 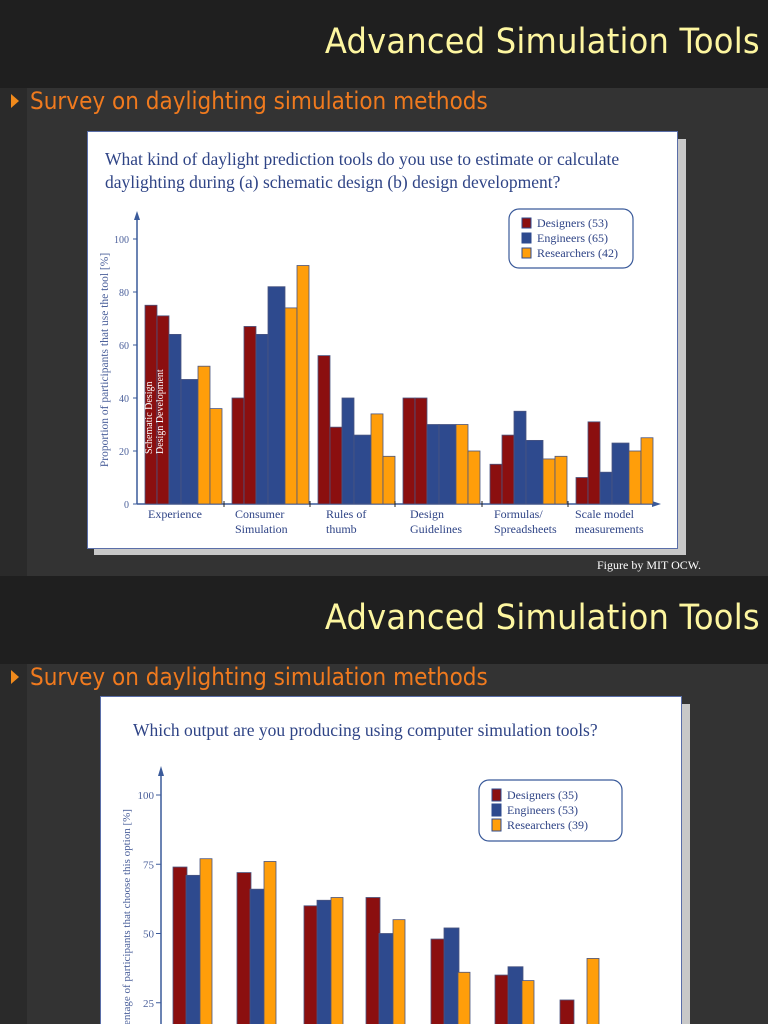 I want to click on y-ticks: 25 50 75 100, so click(x=149, y=900).